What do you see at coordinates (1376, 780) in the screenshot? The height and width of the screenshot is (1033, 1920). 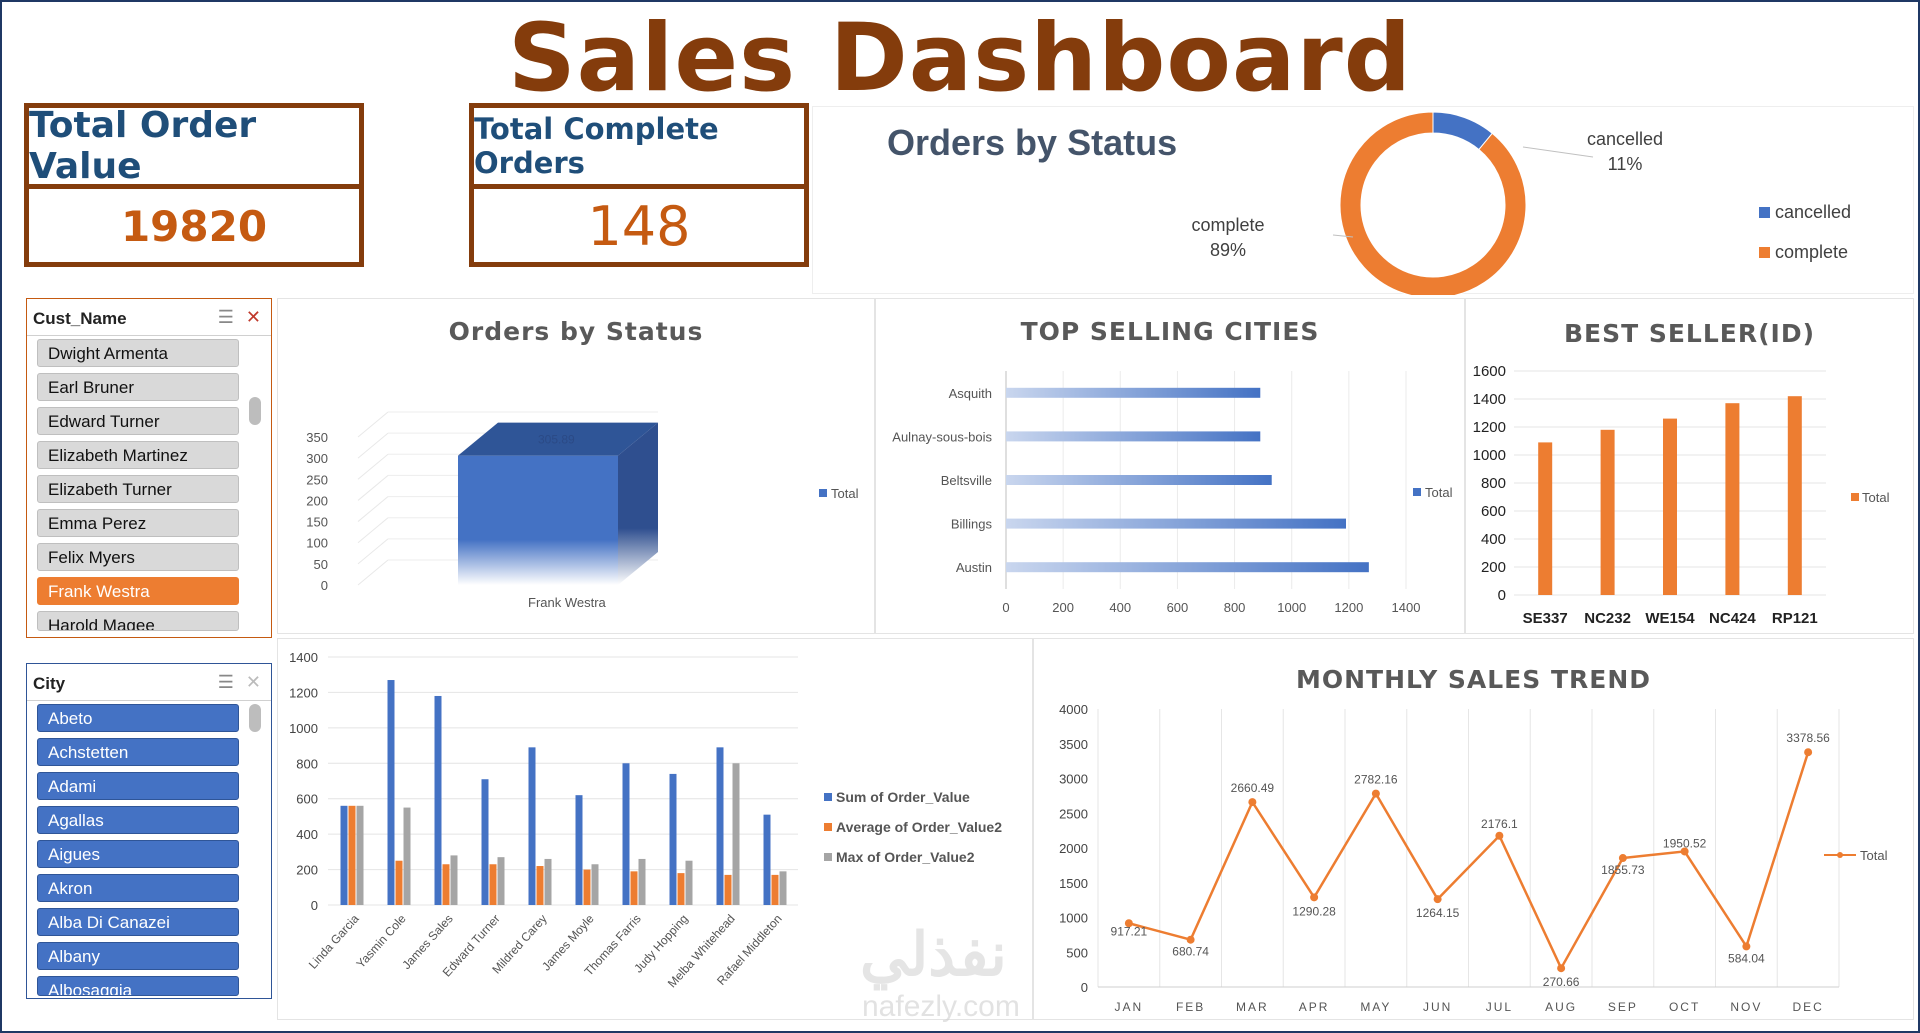 I see `data-label: 2782.16` at bounding box center [1376, 780].